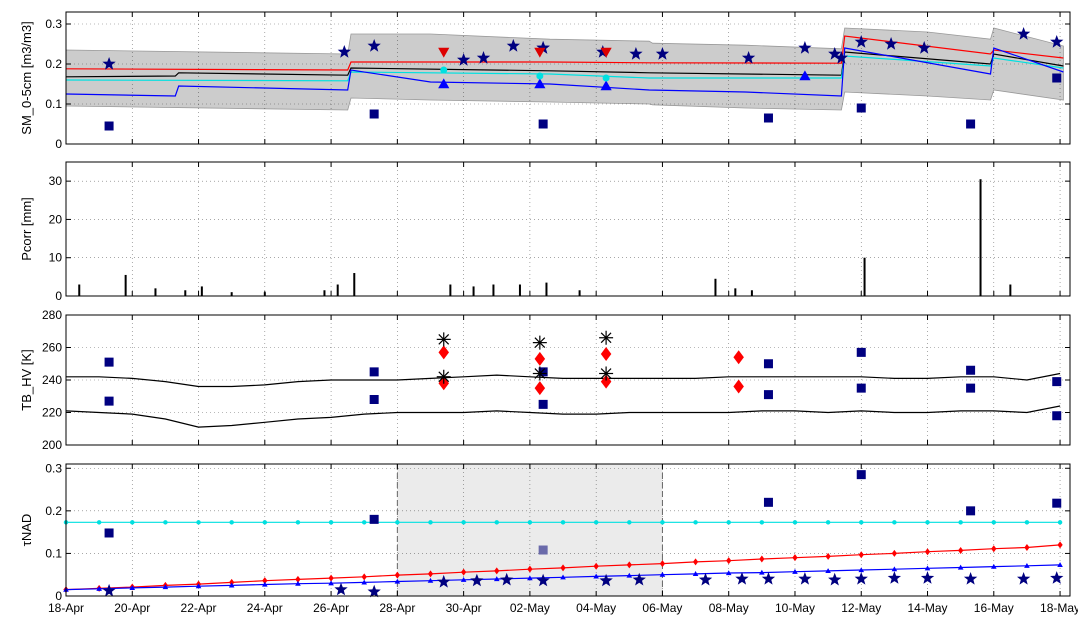  Describe the element at coordinates (540, 388) in the screenshot. I see `marker-diamond` at that location.